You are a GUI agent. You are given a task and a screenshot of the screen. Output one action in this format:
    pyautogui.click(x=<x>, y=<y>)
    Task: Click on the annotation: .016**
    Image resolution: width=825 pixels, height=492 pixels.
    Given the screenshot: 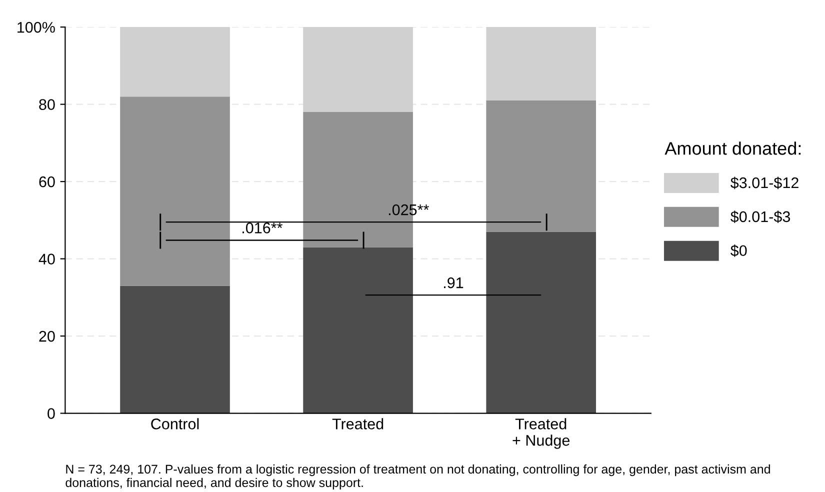 What is the action you would take?
    pyautogui.click(x=262, y=228)
    